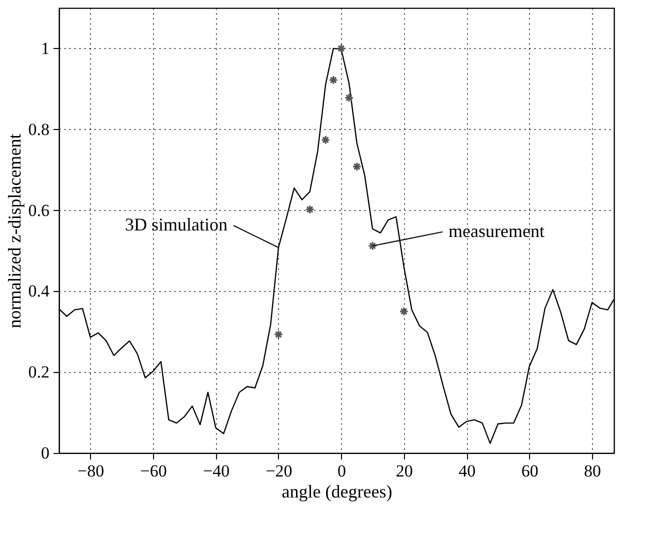 The height and width of the screenshot is (538, 656). What do you see at coordinates (337, 492) in the screenshot?
I see `x-axis-title: angle (degrees)` at bounding box center [337, 492].